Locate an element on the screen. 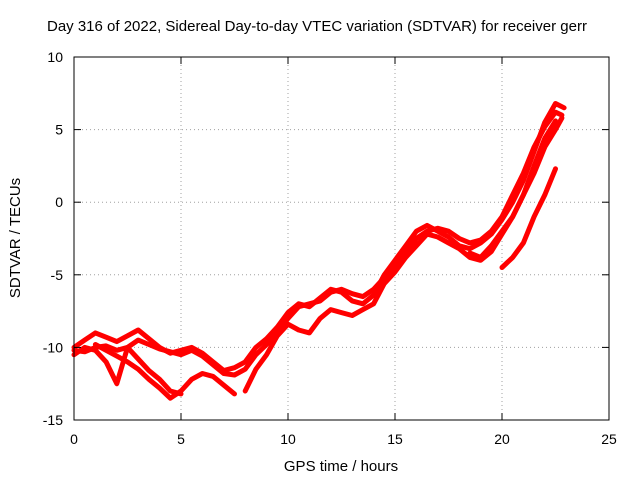 This screenshot has width=640, height=480. y-tick-label: -5 is located at coordinates (57, 275).